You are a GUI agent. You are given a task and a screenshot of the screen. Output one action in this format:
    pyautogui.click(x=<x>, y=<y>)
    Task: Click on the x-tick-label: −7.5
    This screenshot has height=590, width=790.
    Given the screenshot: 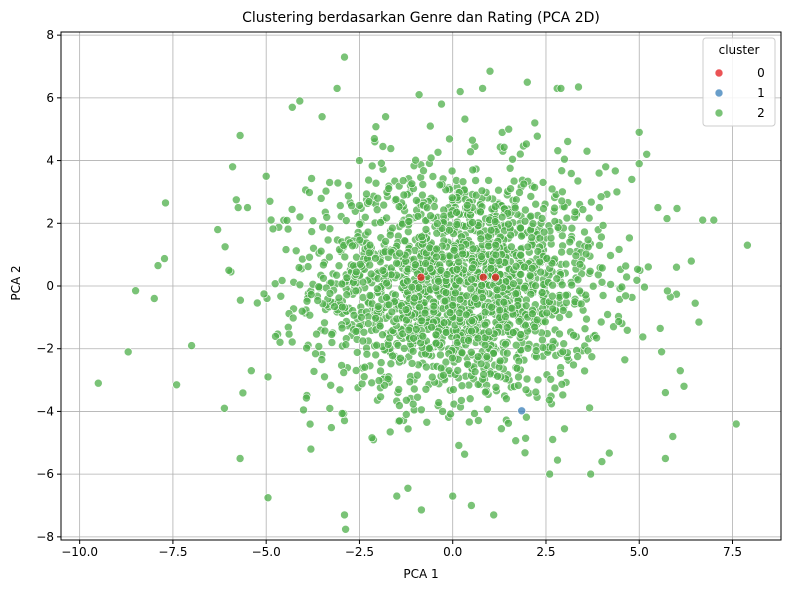 What is the action you would take?
    pyautogui.click(x=172, y=552)
    